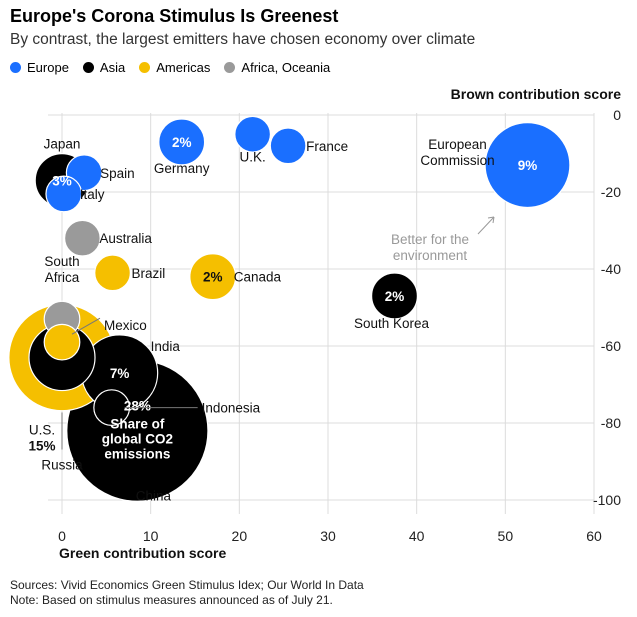 This screenshot has height=617, width=637. What do you see at coordinates (611, 192) in the screenshot?
I see `y-tick-label: -20` at bounding box center [611, 192].